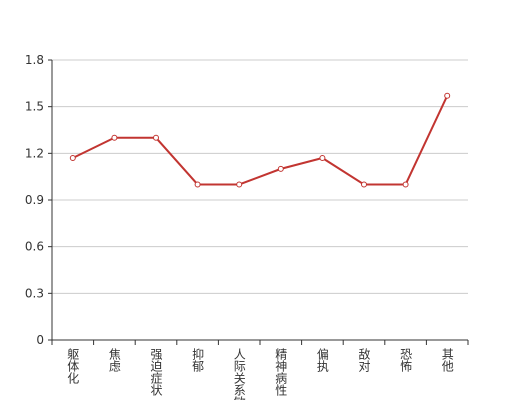  Describe the element at coordinates (364, 359) in the screenshot. I see `x-tick-label: 敌对` at that location.